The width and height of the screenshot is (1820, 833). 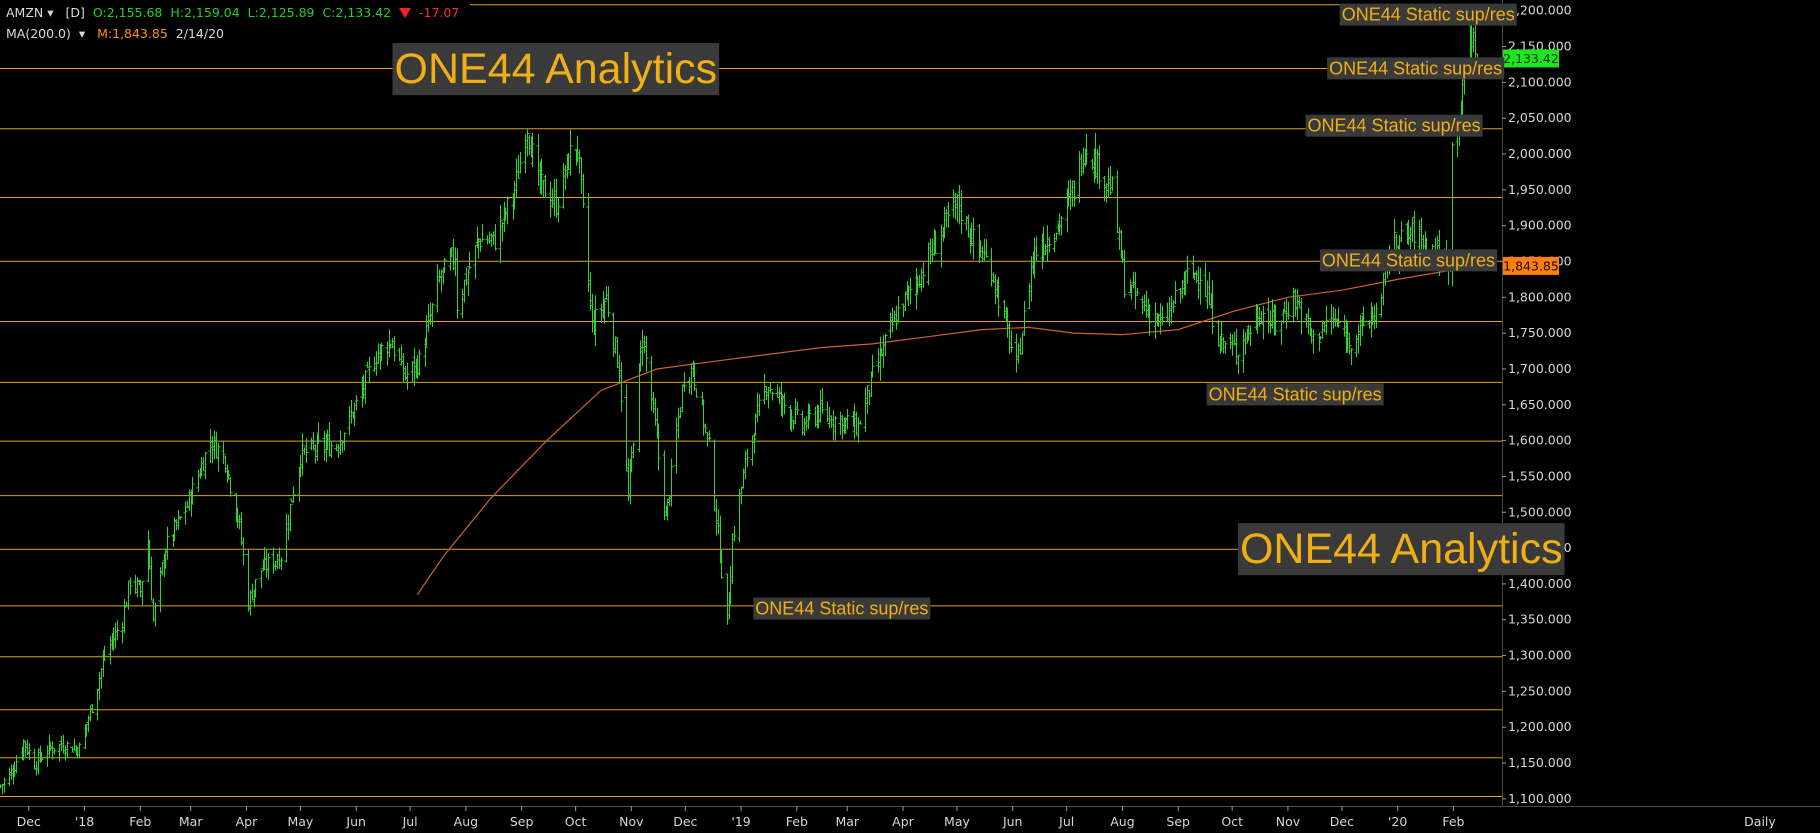 What do you see at coordinates (1540, 81) in the screenshot?
I see `y-tick-label: 2,100.000` at bounding box center [1540, 81].